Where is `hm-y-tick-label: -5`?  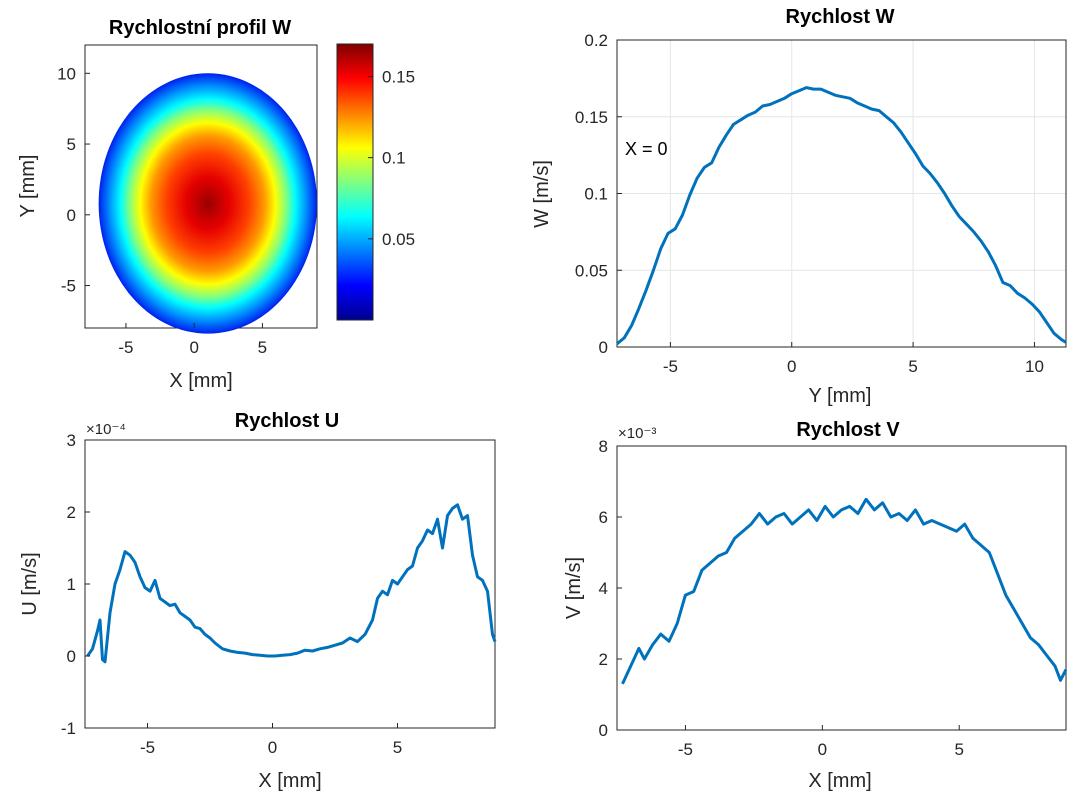
hm-y-tick-label: -5 is located at coordinates (68, 286).